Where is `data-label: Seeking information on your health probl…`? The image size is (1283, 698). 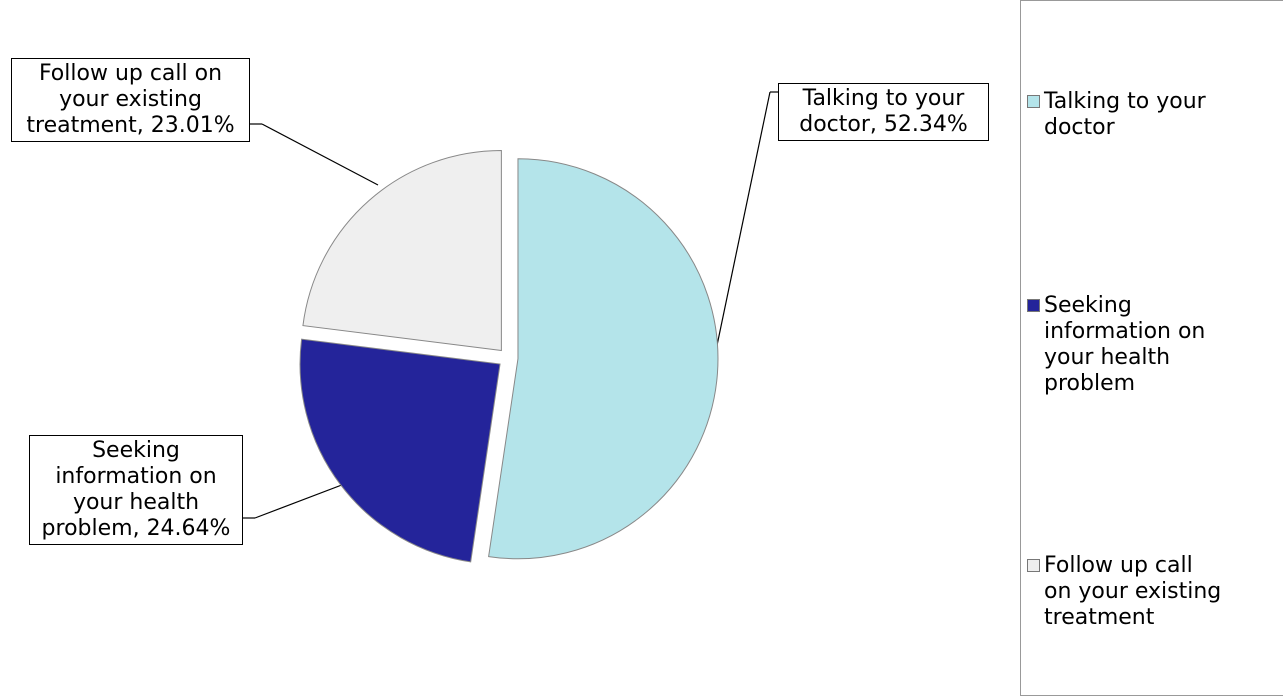
data-label: Seeking information on your health probl… is located at coordinates (136, 490).